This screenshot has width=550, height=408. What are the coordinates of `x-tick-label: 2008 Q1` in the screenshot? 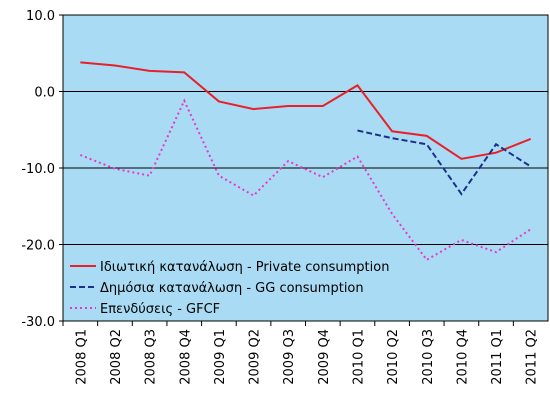 It's located at (81, 357).